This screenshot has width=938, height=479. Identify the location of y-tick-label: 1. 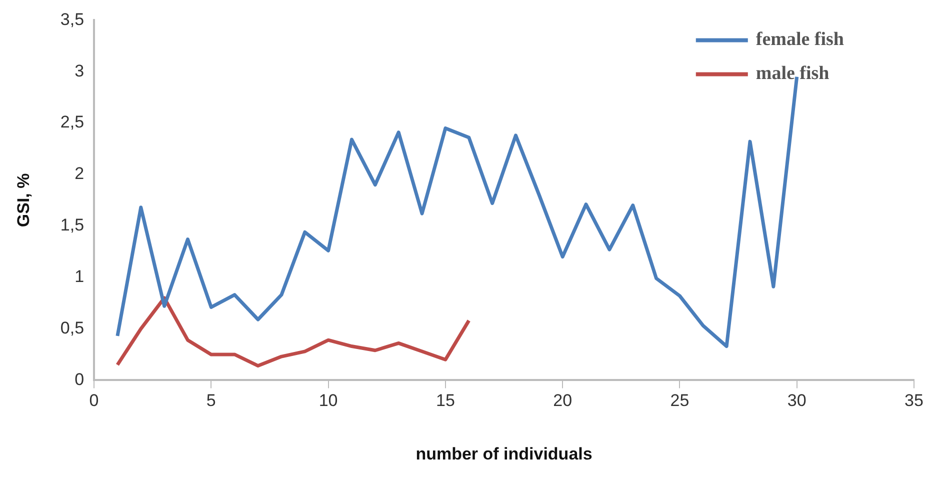
(79, 276).